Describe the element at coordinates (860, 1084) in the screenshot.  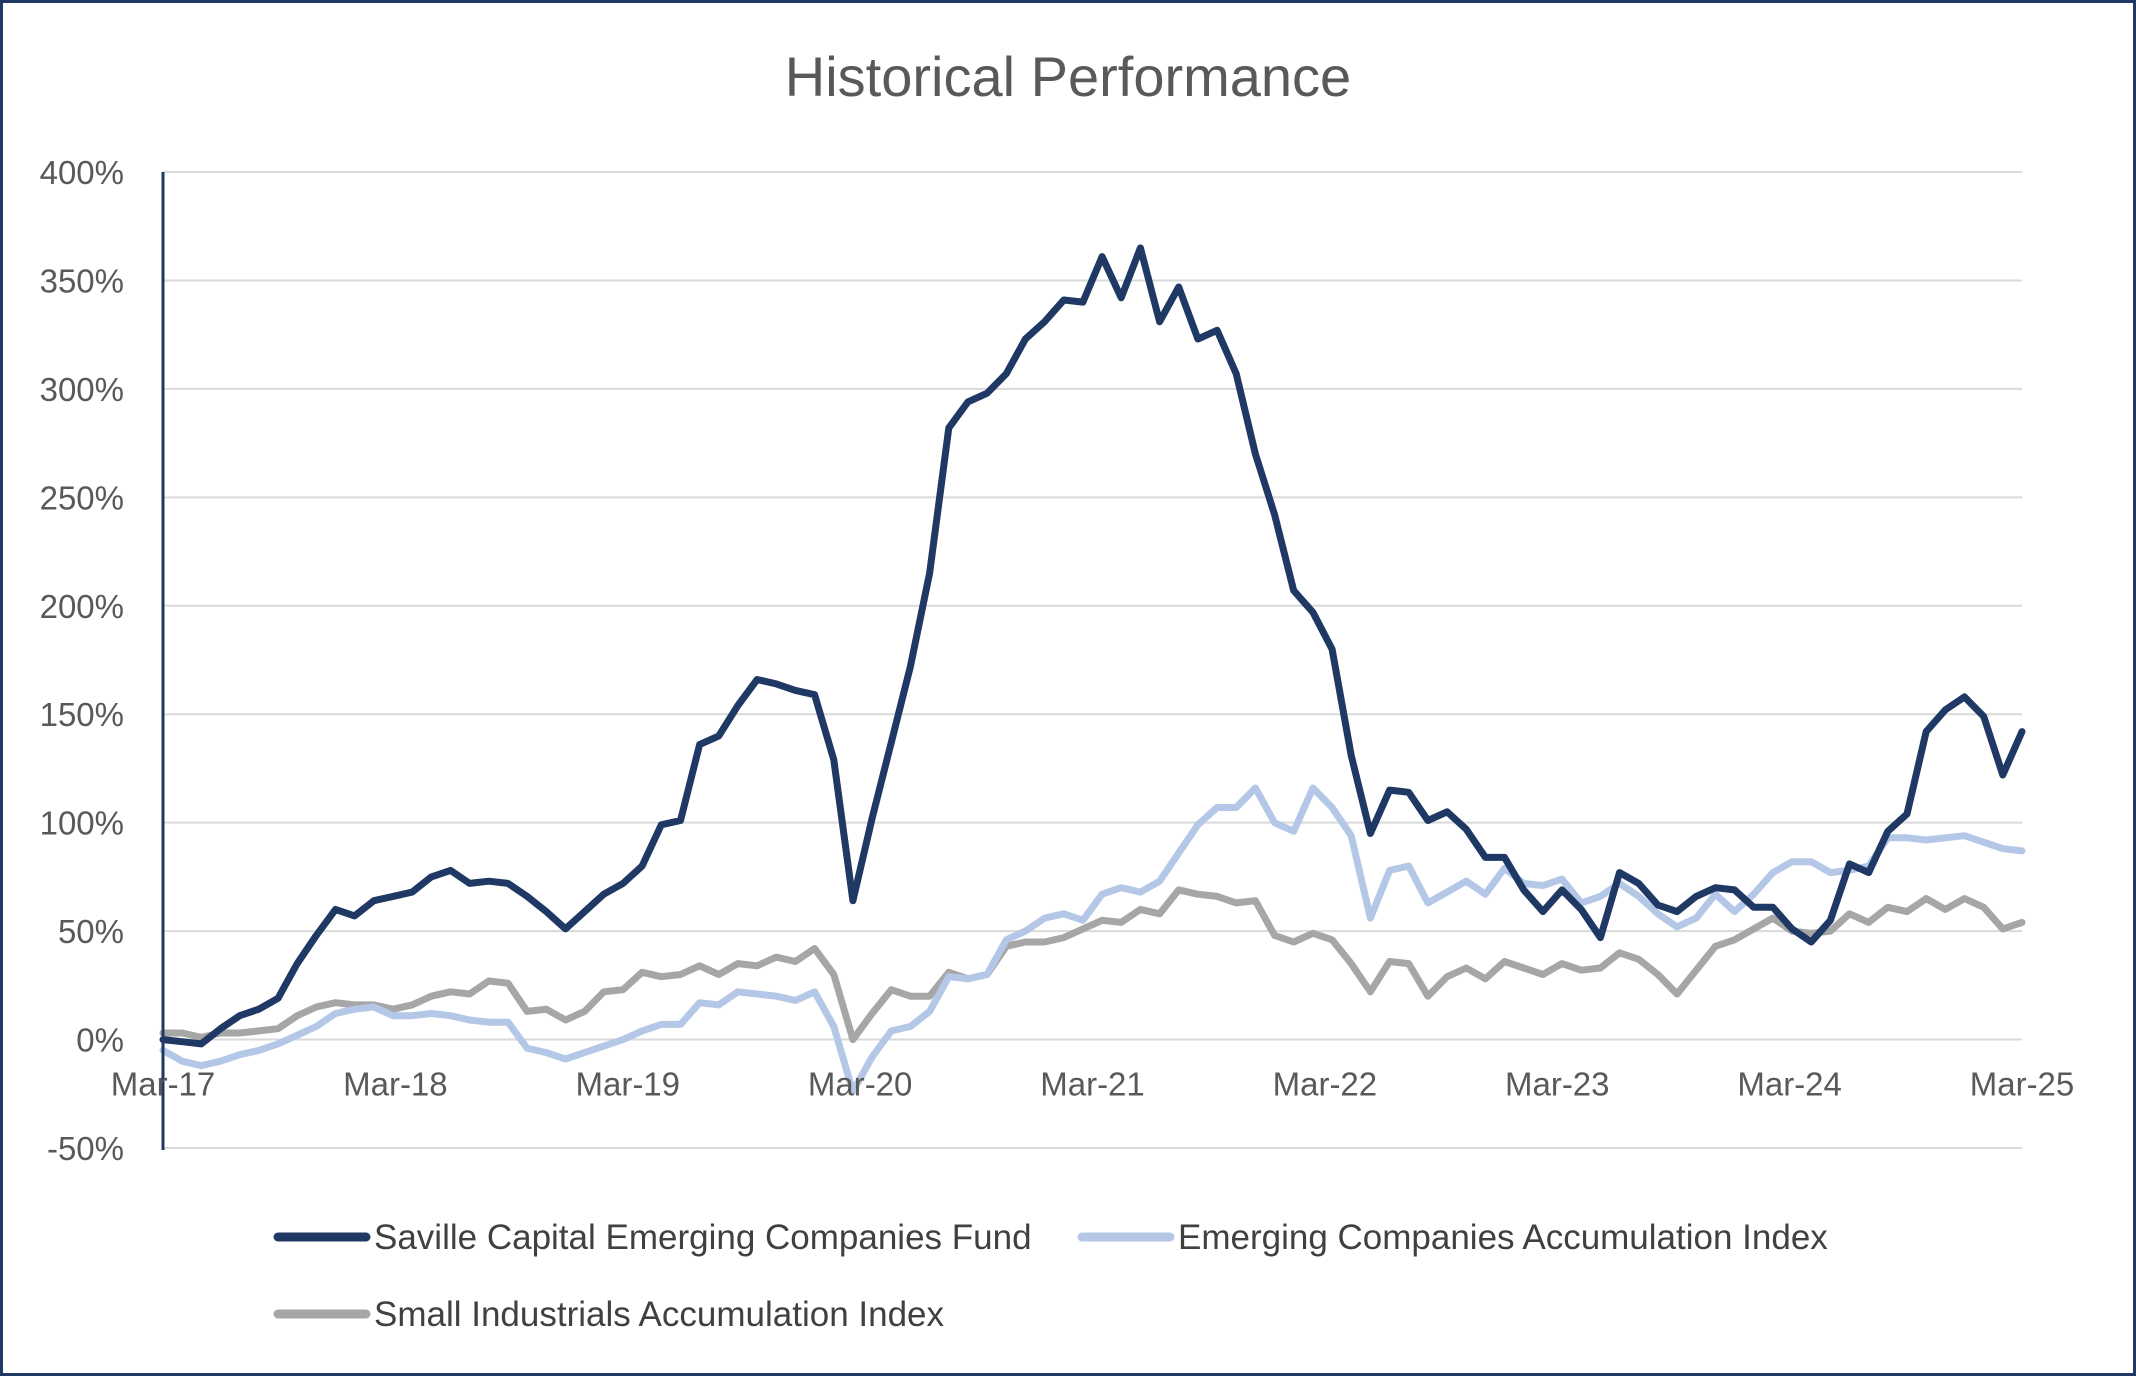
I see `x-tick-label: Mar-20` at that location.